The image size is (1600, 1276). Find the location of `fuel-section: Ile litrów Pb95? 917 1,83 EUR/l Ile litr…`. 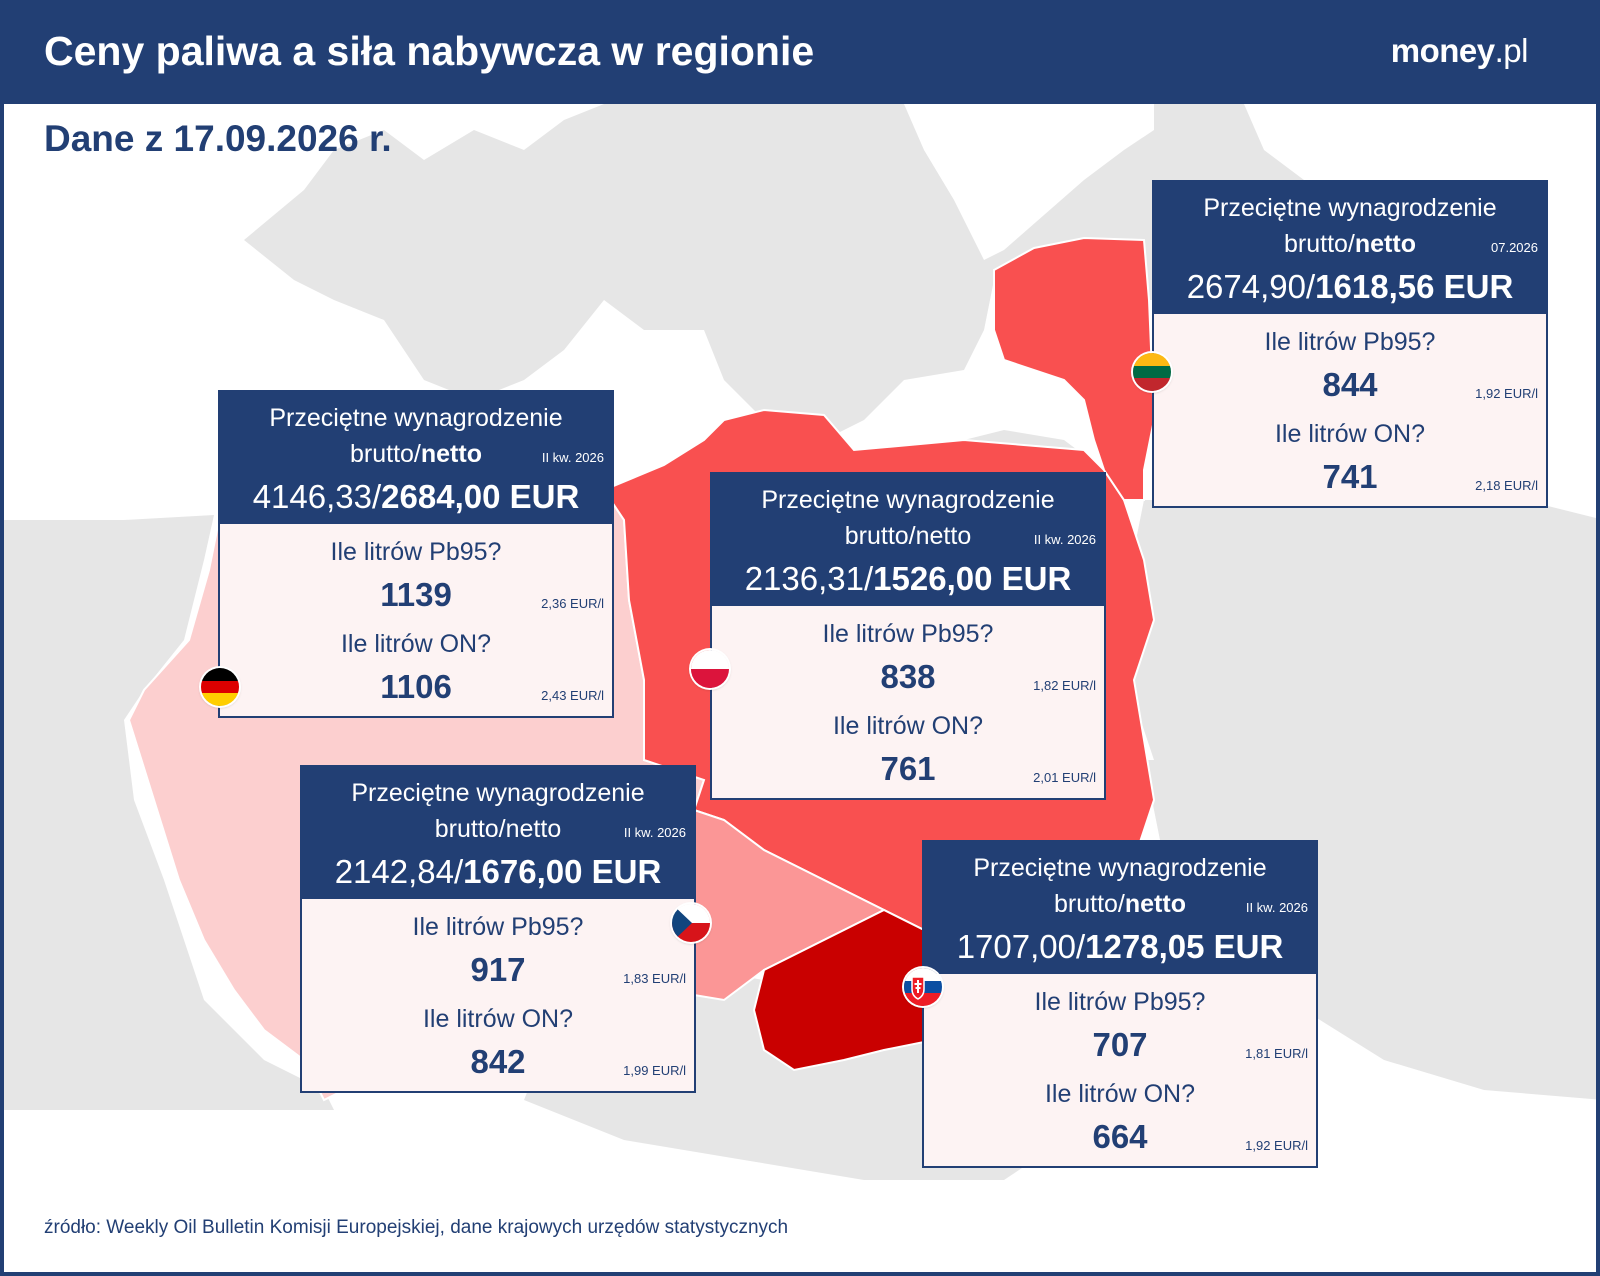

fuel-section: Ile litrów Pb95? 917 1,83 EUR/l Ile litr… is located at coordinates (498, 995).